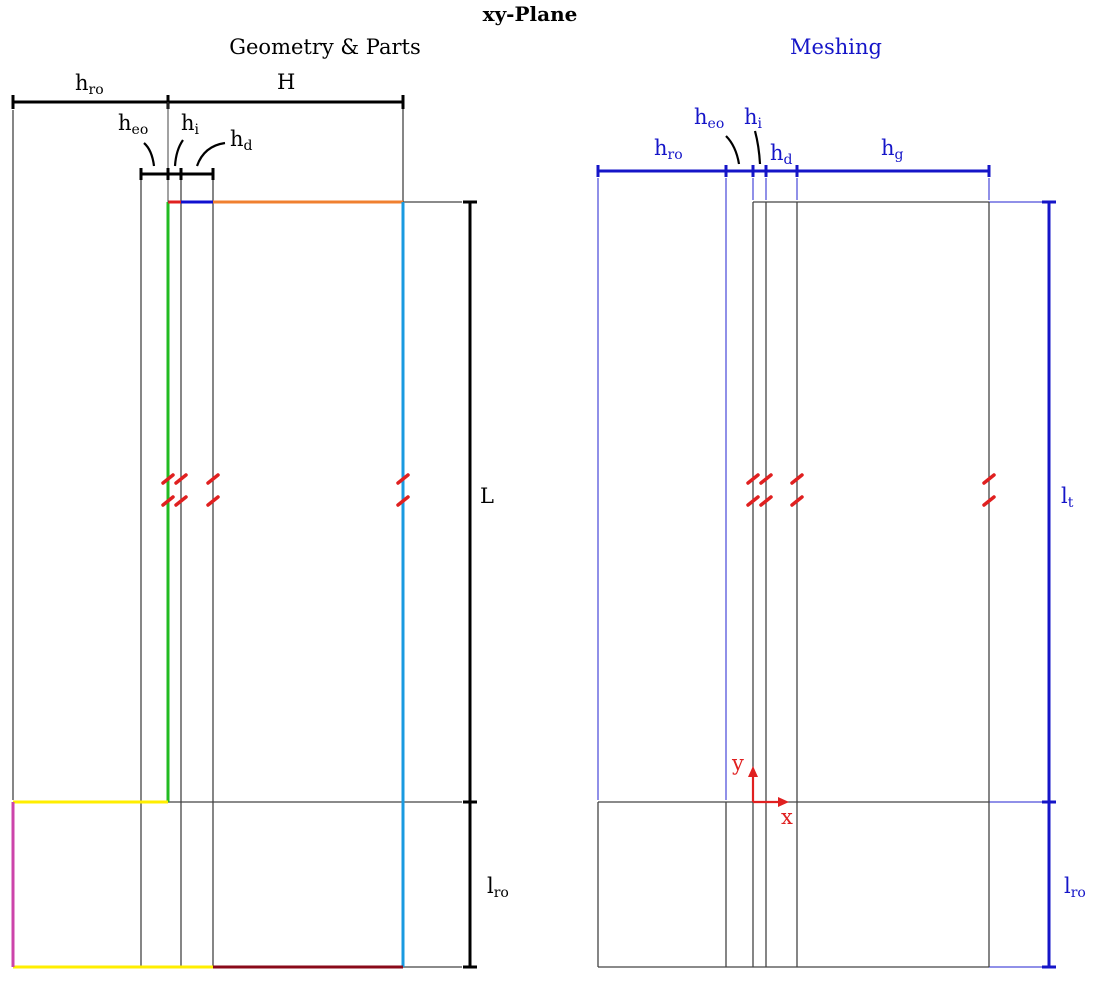  Describe the element at coordinates (743, 147) in the screenshot. I see `right-leaders` at that location.